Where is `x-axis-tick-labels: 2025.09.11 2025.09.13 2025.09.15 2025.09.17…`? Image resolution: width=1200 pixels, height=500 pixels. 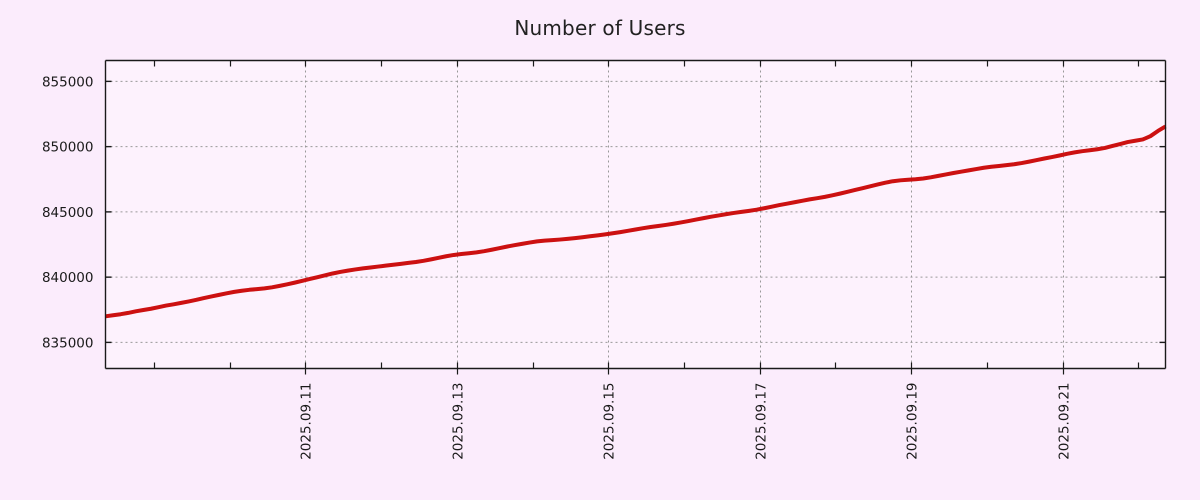 x-axis-tick-labels: 2025.09.11 2025.09.13 2025.09.15 2025.09.17… is located at coordinates (686, 421).